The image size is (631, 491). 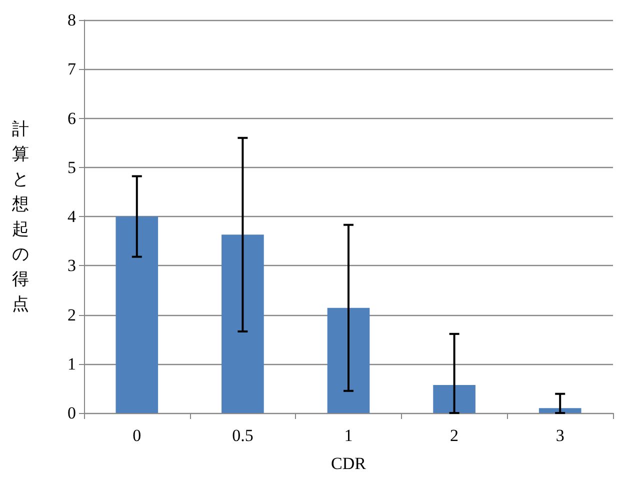 I want to click on y-tick-label: 4, so click(x=72, y=216).